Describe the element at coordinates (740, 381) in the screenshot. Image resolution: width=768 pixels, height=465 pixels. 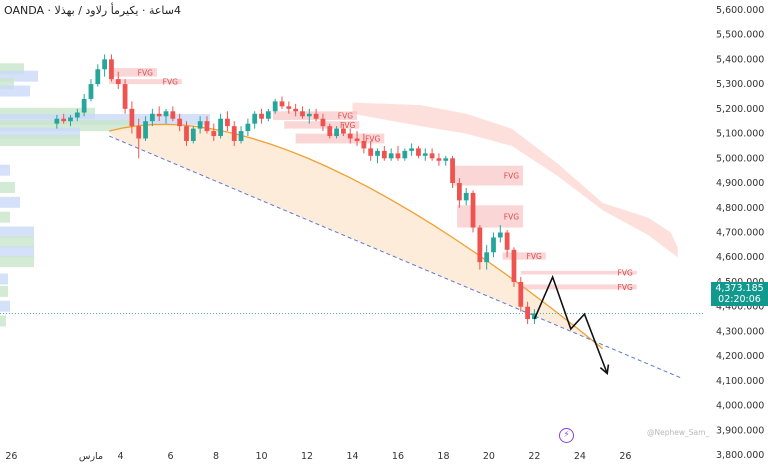
I see `y-tick-label: 4,100.000` at that location.